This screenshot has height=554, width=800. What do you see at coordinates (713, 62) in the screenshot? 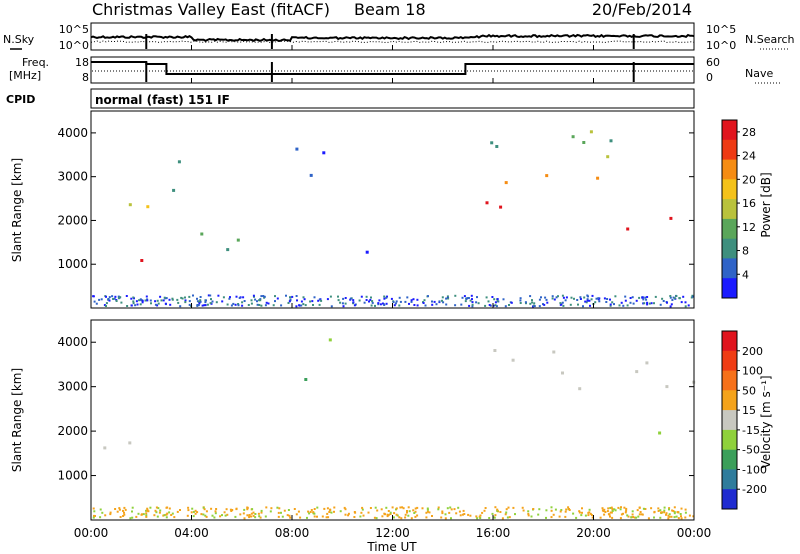
I see `nave-tick-high: 60` at bounding box center [713, 62].